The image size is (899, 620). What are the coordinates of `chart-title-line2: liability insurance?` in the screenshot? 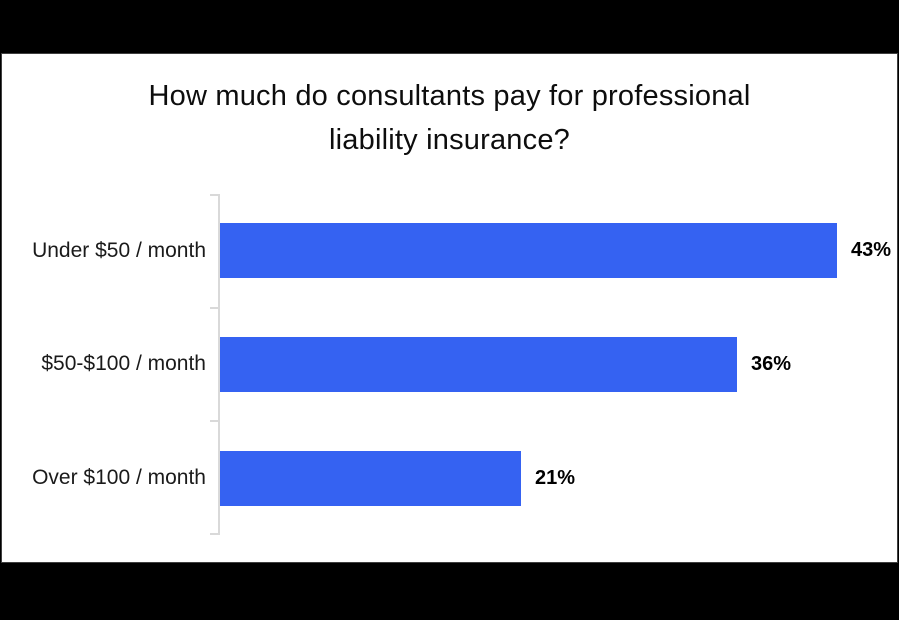 It's located at (449, 140).